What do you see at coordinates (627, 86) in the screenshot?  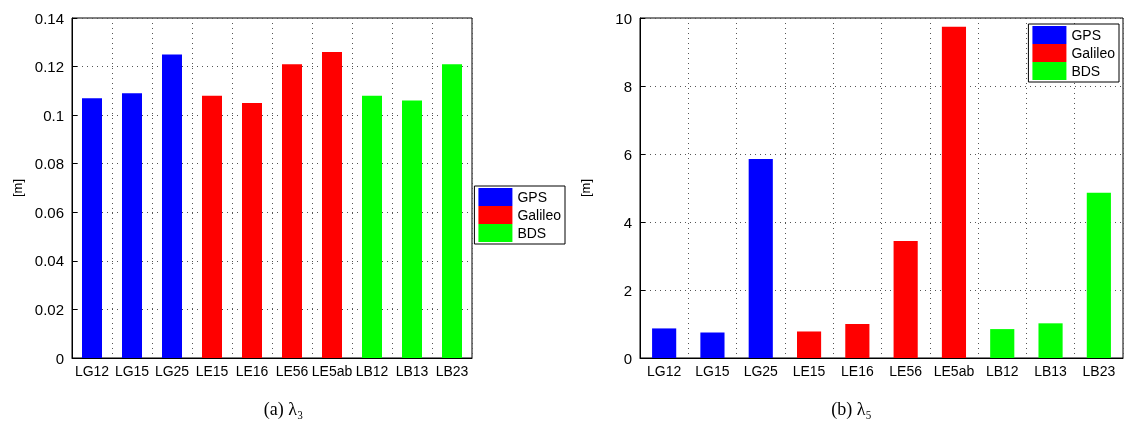 I see `y-tick-label: 8` at bounding box center [627, 86].